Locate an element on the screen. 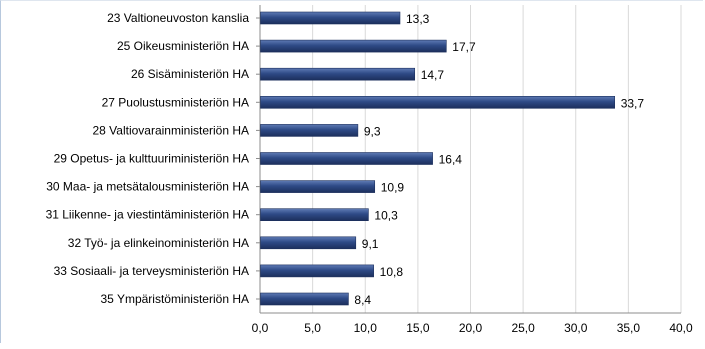 This screenshot has width=705, height=349. category-label: 26 Sisäministeriön HA is located at coordinates (190, 74).